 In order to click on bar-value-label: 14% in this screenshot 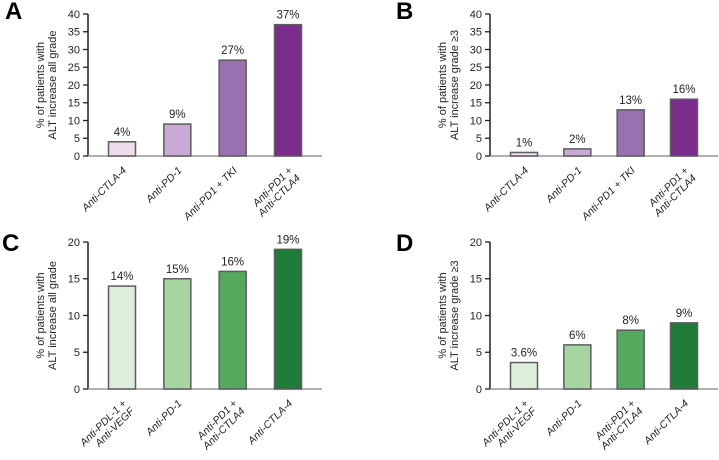, I will do `click(121, 277)`.